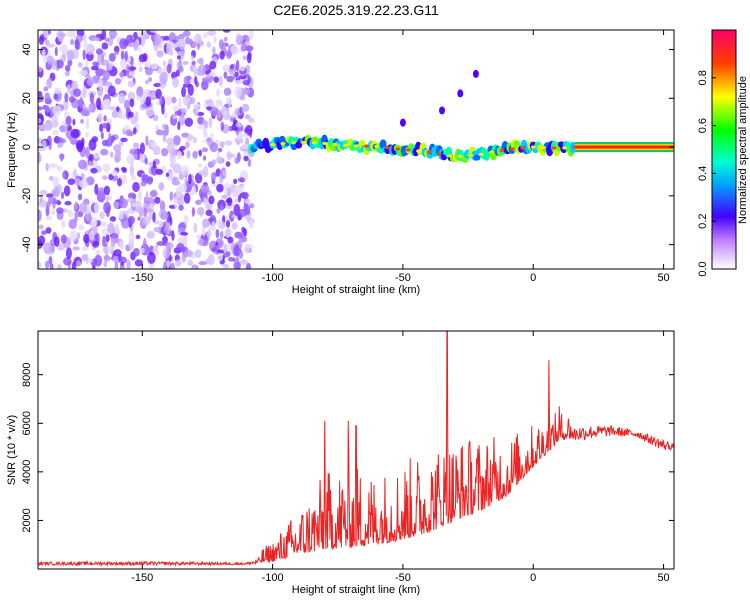 This screenshot has height=600, width=750. I want to click on y-tick-label: 6000, so click(27, 423).